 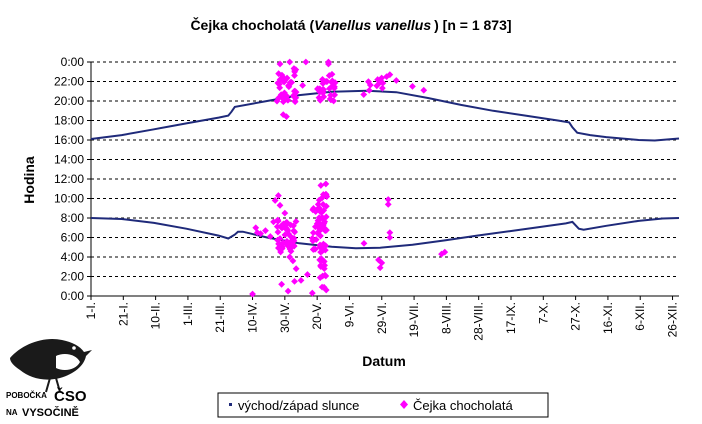 What do you see at coordinates (70, 396) in the screenshot?
I see `logo-cso: ČSO` at bounding box center [70, 396].